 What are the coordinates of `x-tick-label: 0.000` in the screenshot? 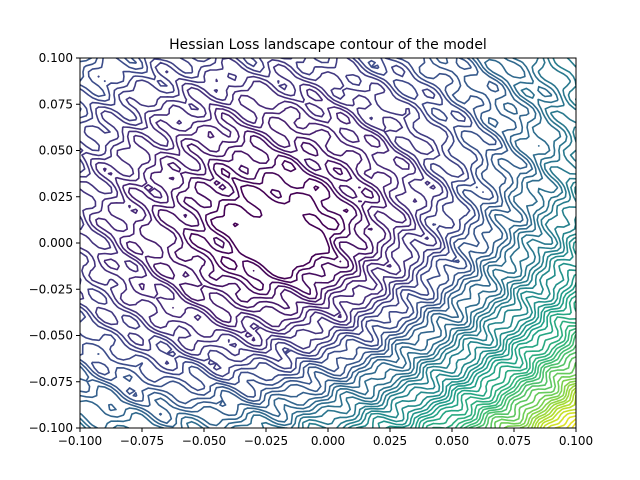 It's located at (328, 441).